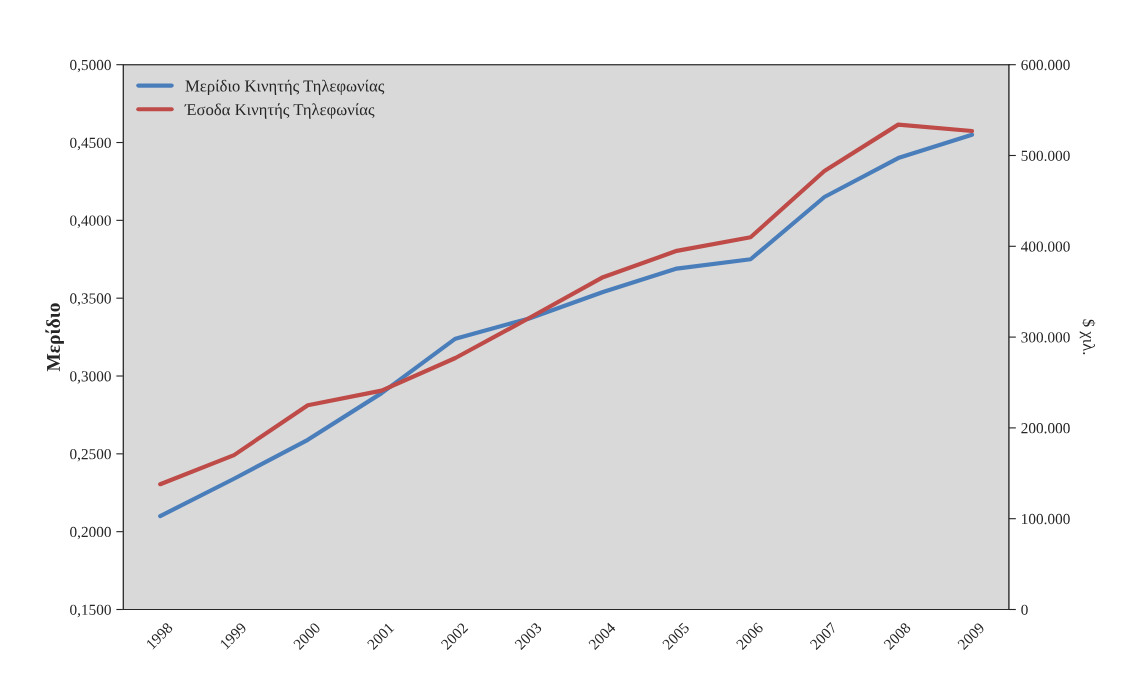 The image size is (1121, 681). Describe the element at coordinates (1045, 337) in the screenshot. I see `y2-tick-label: 300.000` at that location.